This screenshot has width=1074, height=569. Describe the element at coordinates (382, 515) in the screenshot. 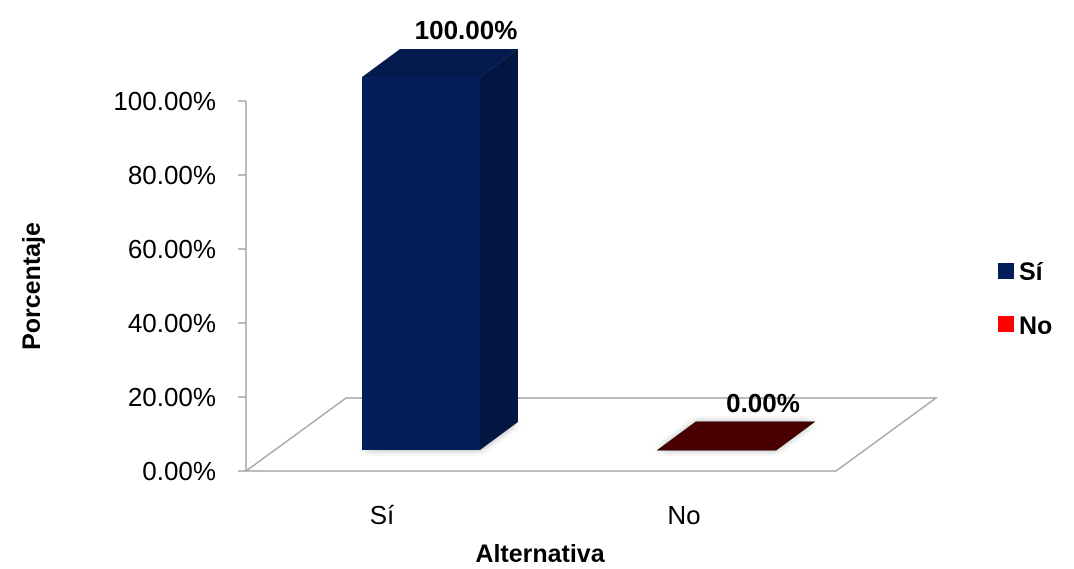

I see `x-tick-label: Sí` at that location.